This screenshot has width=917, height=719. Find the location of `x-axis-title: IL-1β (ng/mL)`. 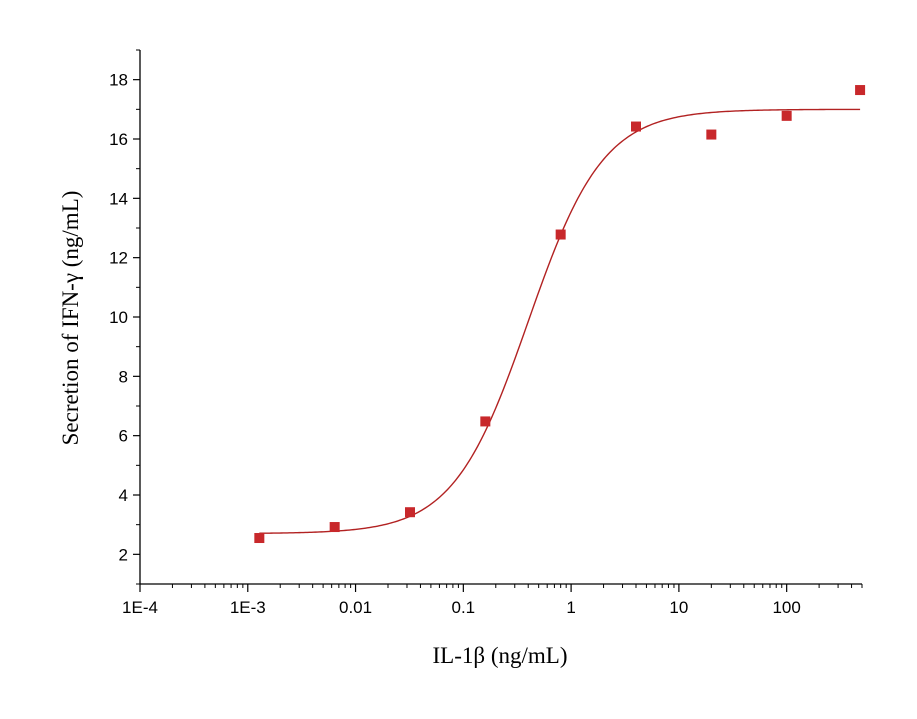

x-axis-title: IL-1β (ng/mL) is located at coordinates (500, 655).